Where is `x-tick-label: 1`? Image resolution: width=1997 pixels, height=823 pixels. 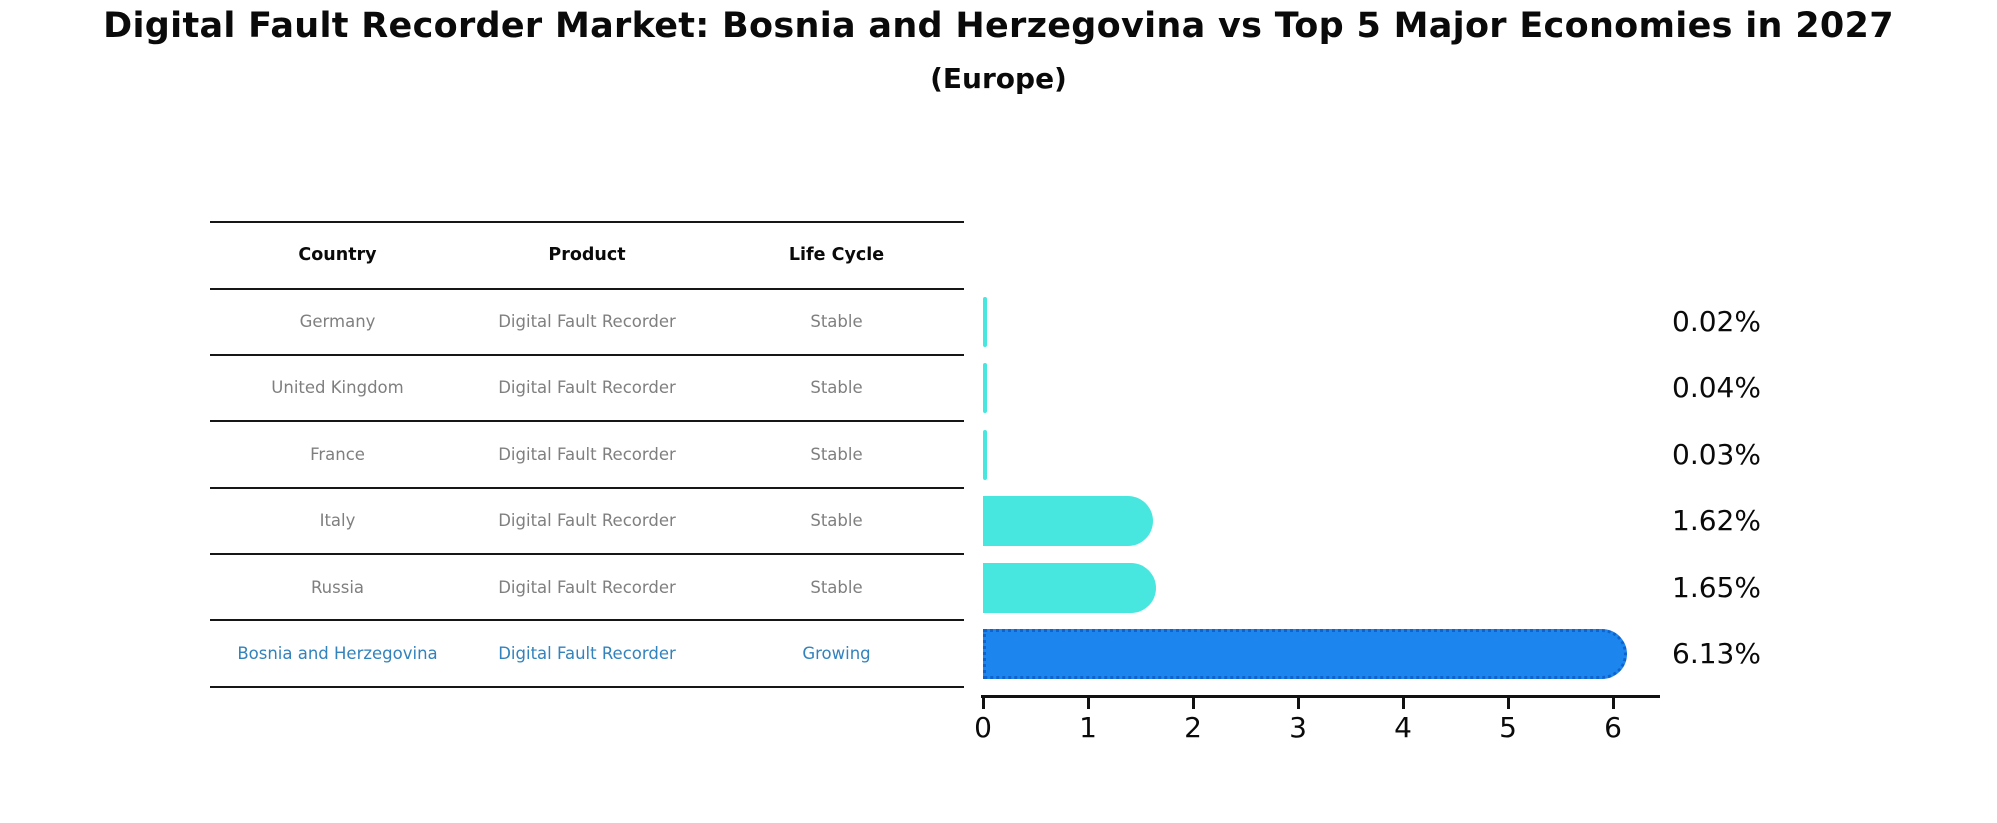
x-tick-label: 1 is located at coordinates (1088, 727).